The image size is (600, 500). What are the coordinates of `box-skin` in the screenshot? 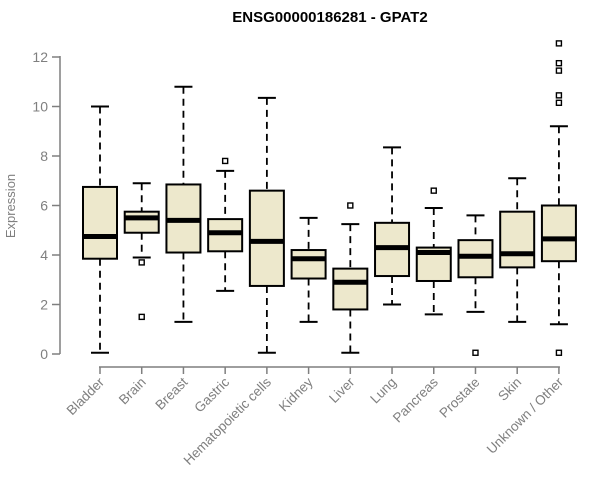 It's located at (517, 250).